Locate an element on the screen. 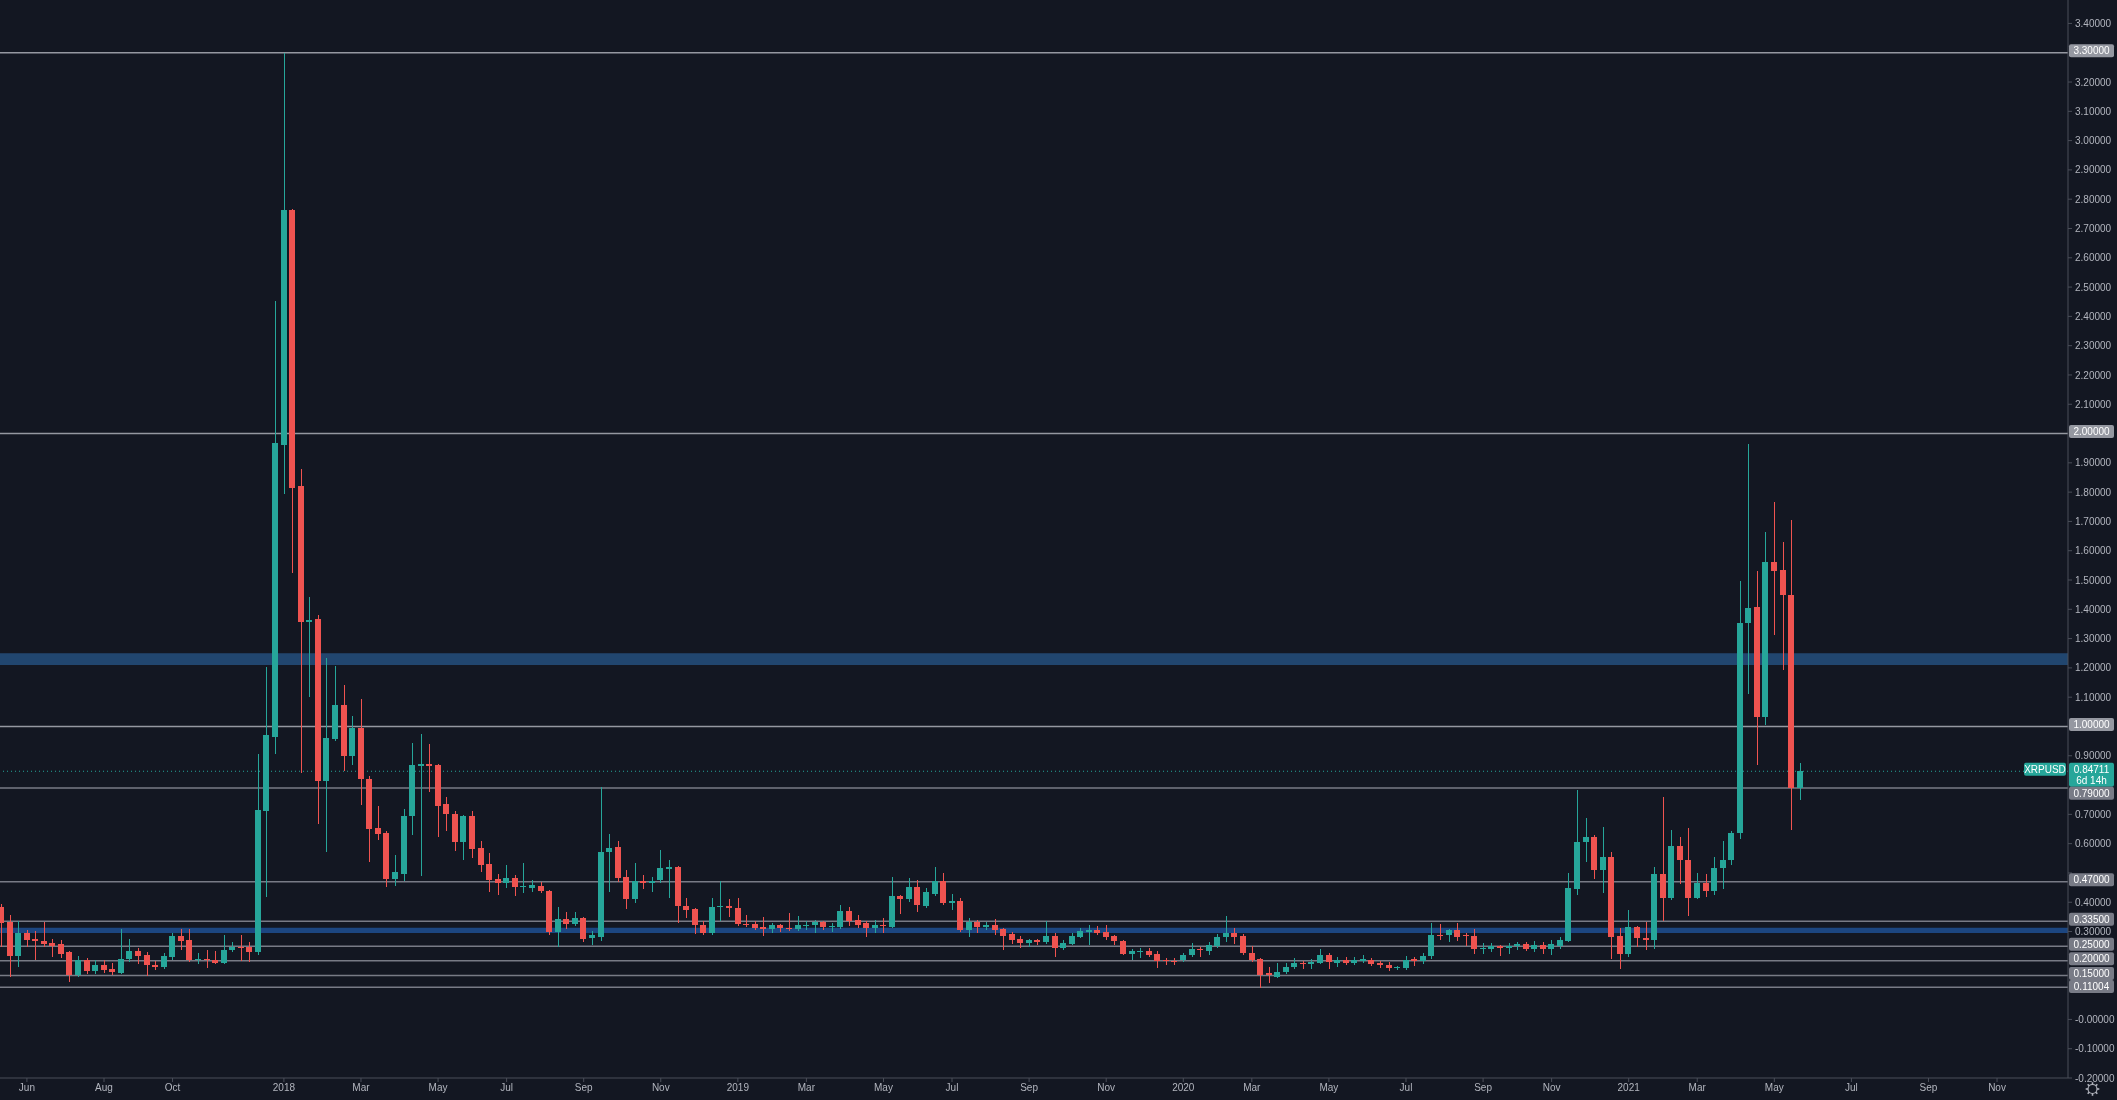 This screenshot has height=1100, width=2117. x-tick-label: Jul is located at coordinates (1851, 1088).